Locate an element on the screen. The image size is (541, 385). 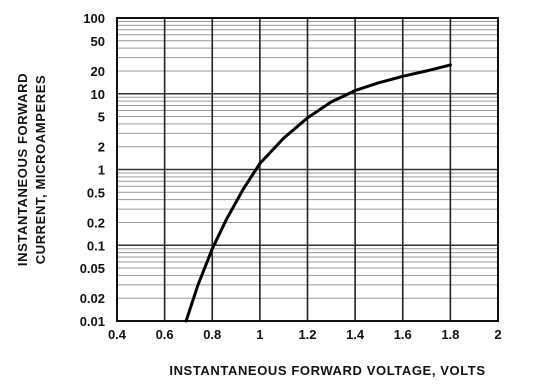
x-tick-label: 1.6 is located at coordinates (403, 334).